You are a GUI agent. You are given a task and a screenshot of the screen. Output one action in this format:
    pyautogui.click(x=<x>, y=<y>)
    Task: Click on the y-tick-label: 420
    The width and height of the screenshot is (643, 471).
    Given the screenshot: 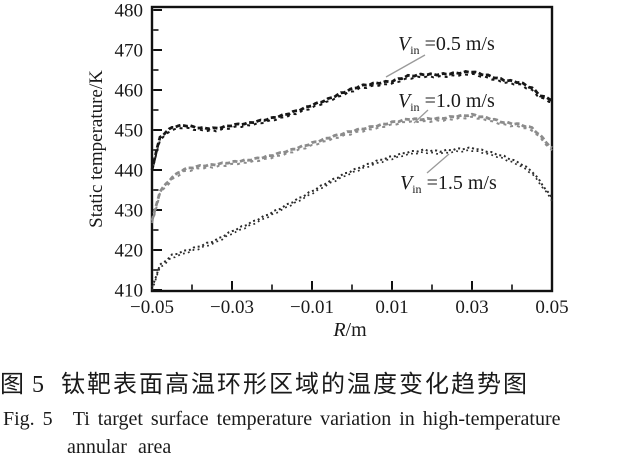 What is the action you would take?
    pyautogui.click(x=129, y=251)
    